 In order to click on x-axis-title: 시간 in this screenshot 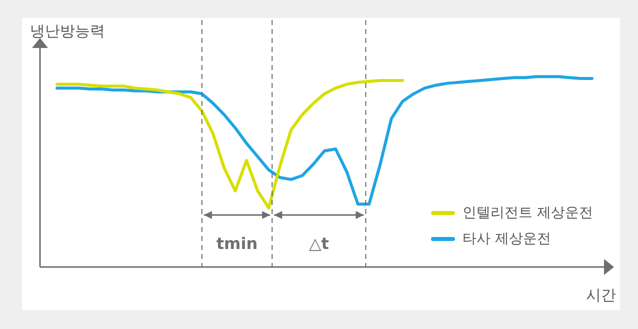, I will do `click(601, 295)`.